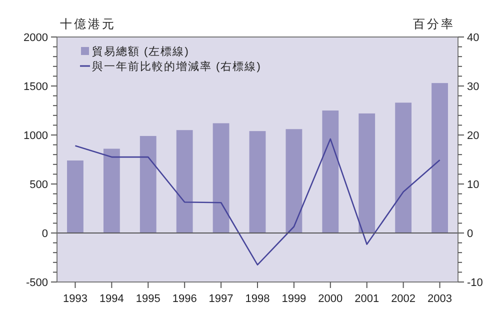 The height and width of the screenshot is (320, 500). Describe the element at coordinates (111, 299) in the screenshot. I see `x-tick-label: 1994` at that location.